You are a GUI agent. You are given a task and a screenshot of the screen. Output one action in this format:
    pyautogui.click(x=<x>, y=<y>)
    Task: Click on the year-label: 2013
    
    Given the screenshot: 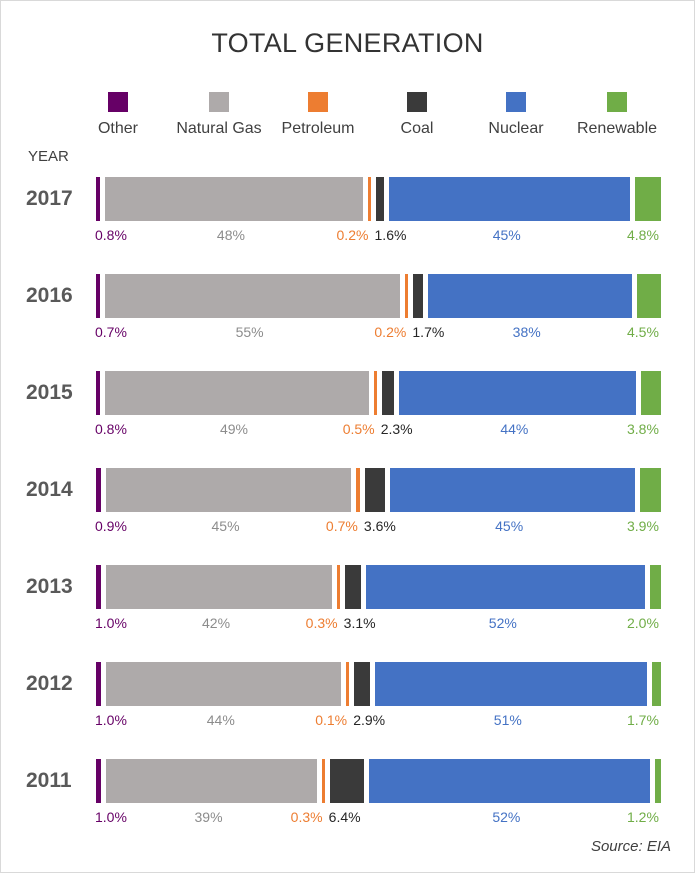 What is the action you would take?
    pyautogui.click(x=49, y=586)
    